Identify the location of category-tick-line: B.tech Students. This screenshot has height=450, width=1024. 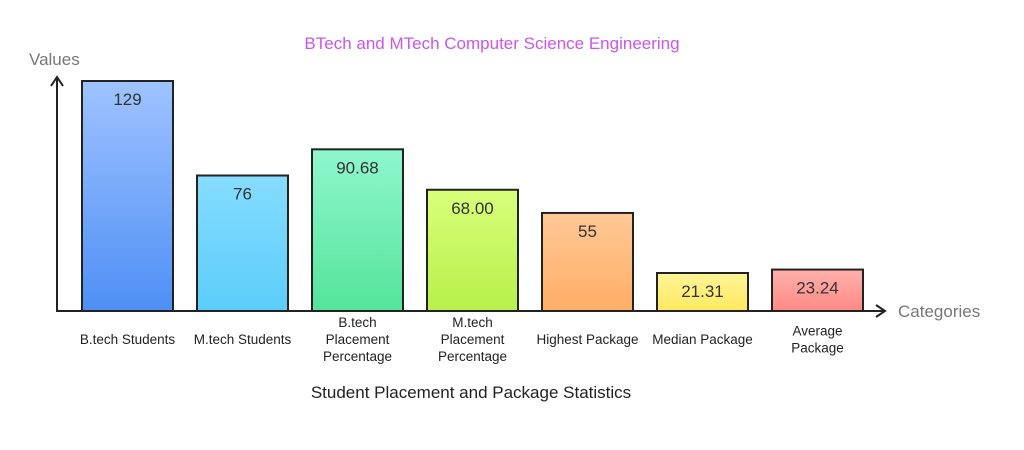
(128, 339).